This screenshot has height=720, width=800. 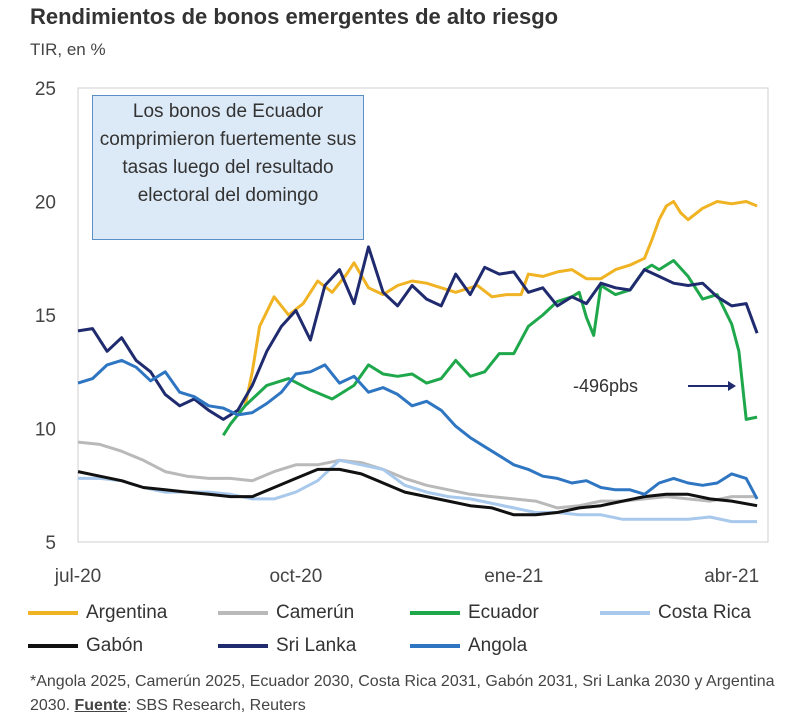 What do you see at coordinates (315, 612) in the screenshot?
I see `legend-label: Camerún` at bounding box center [315, 612].